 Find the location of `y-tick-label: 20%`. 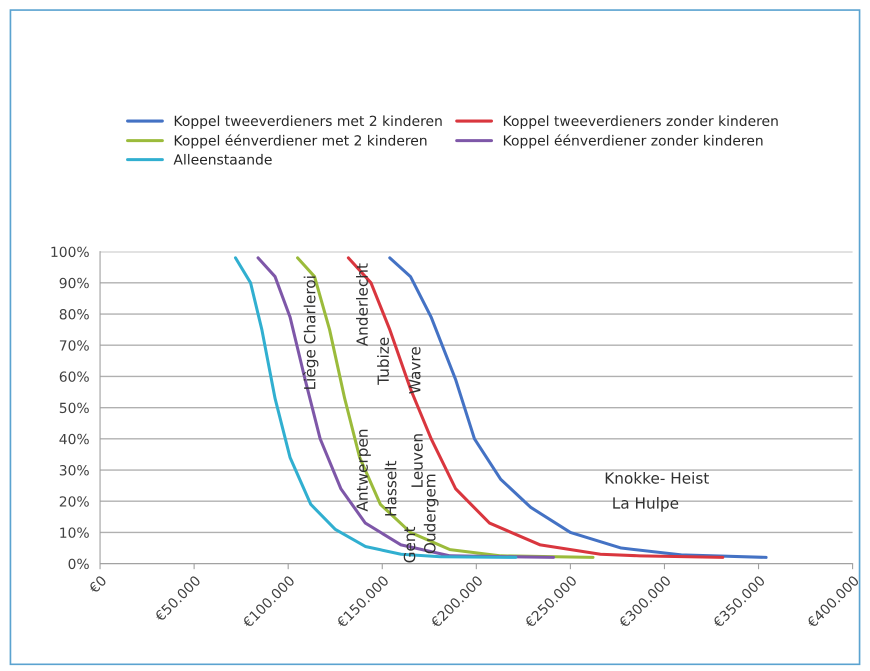

y-tick-label: 20% is located at coordinates (74, 501).